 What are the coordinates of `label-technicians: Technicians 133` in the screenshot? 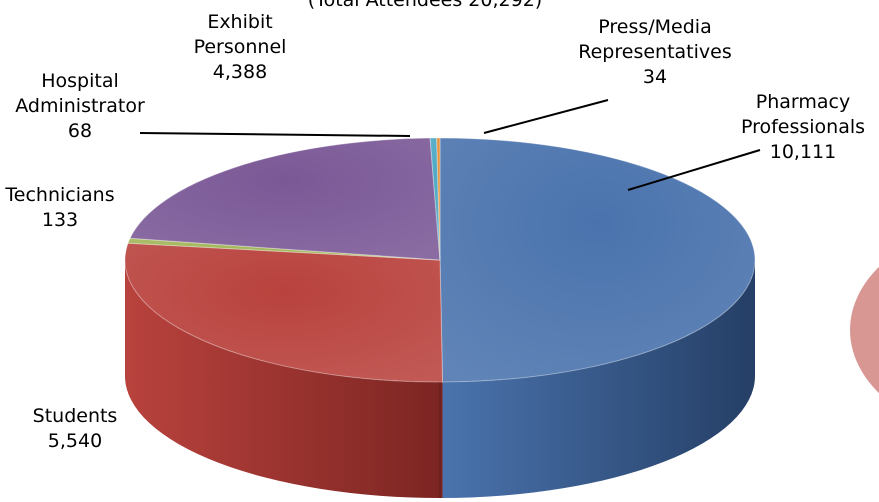 It's located at (60, 208).